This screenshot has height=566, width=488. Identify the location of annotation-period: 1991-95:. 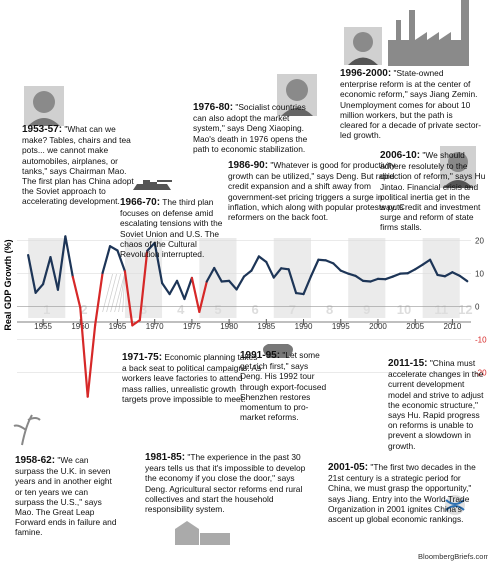
(260, 355).